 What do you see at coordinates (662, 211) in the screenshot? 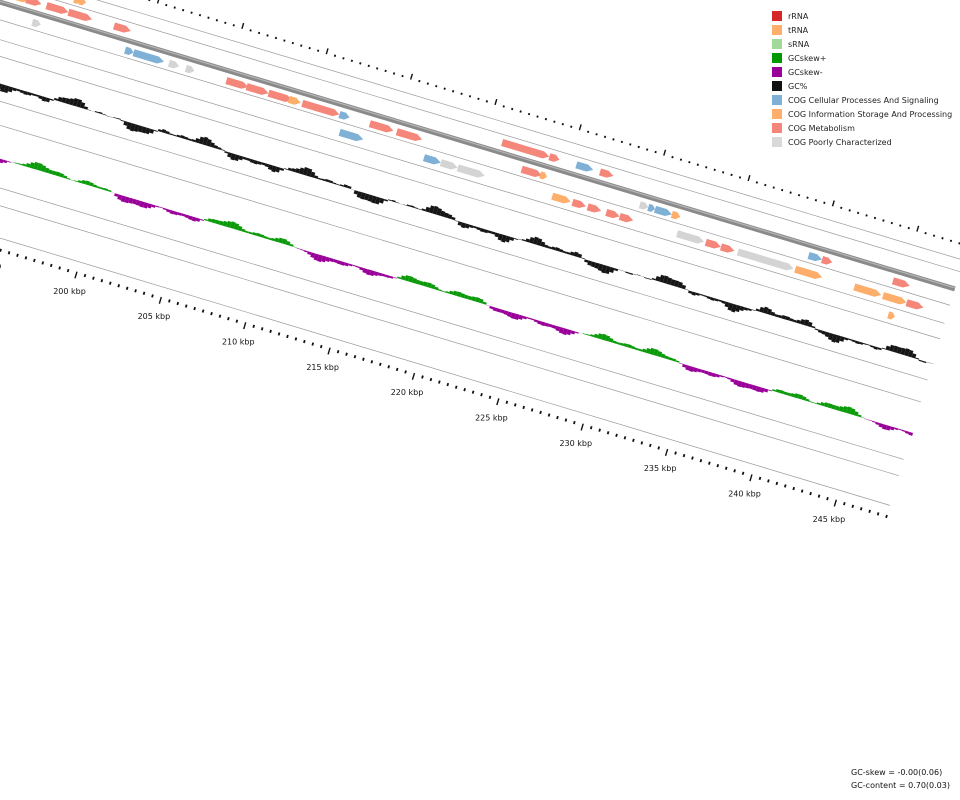
I see `gene-feature-cell` at bounding box center [662, 211].